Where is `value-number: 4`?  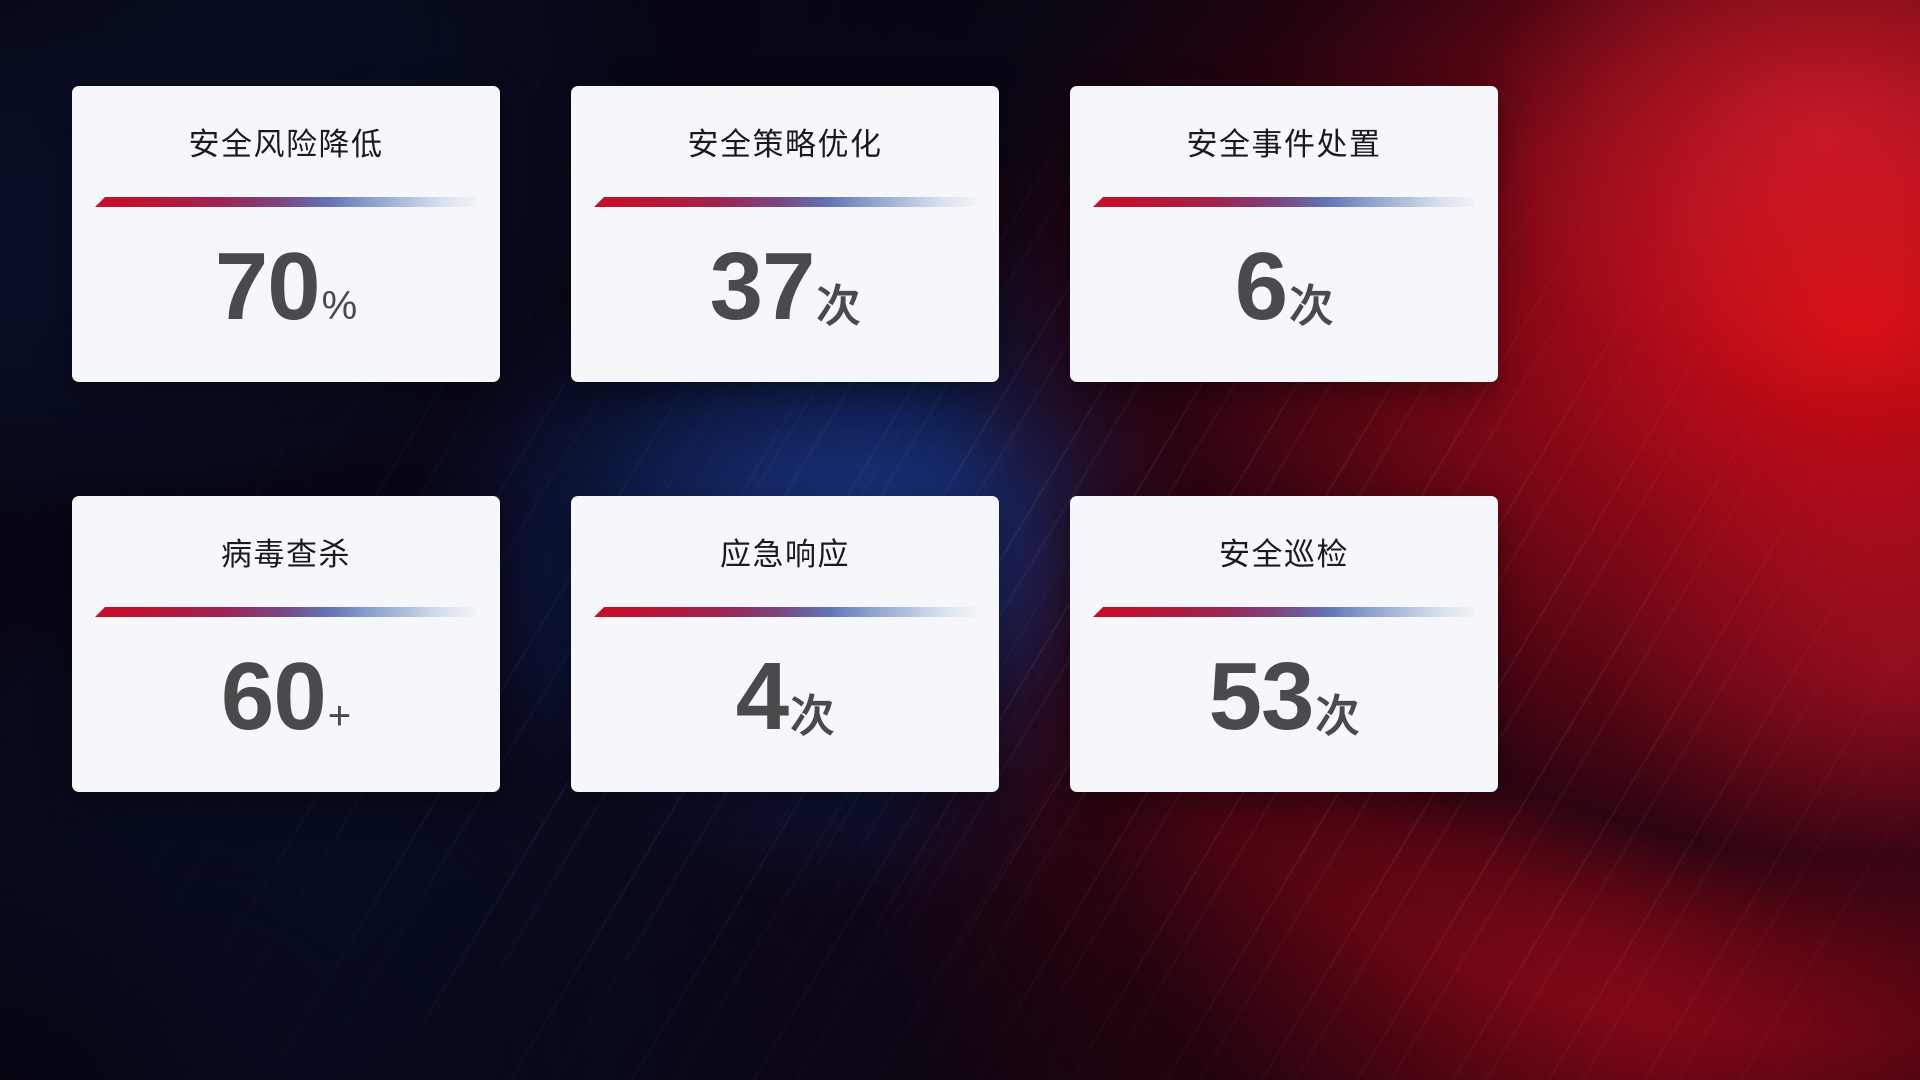 value-number: 4 is located at coordinates (762, 696).